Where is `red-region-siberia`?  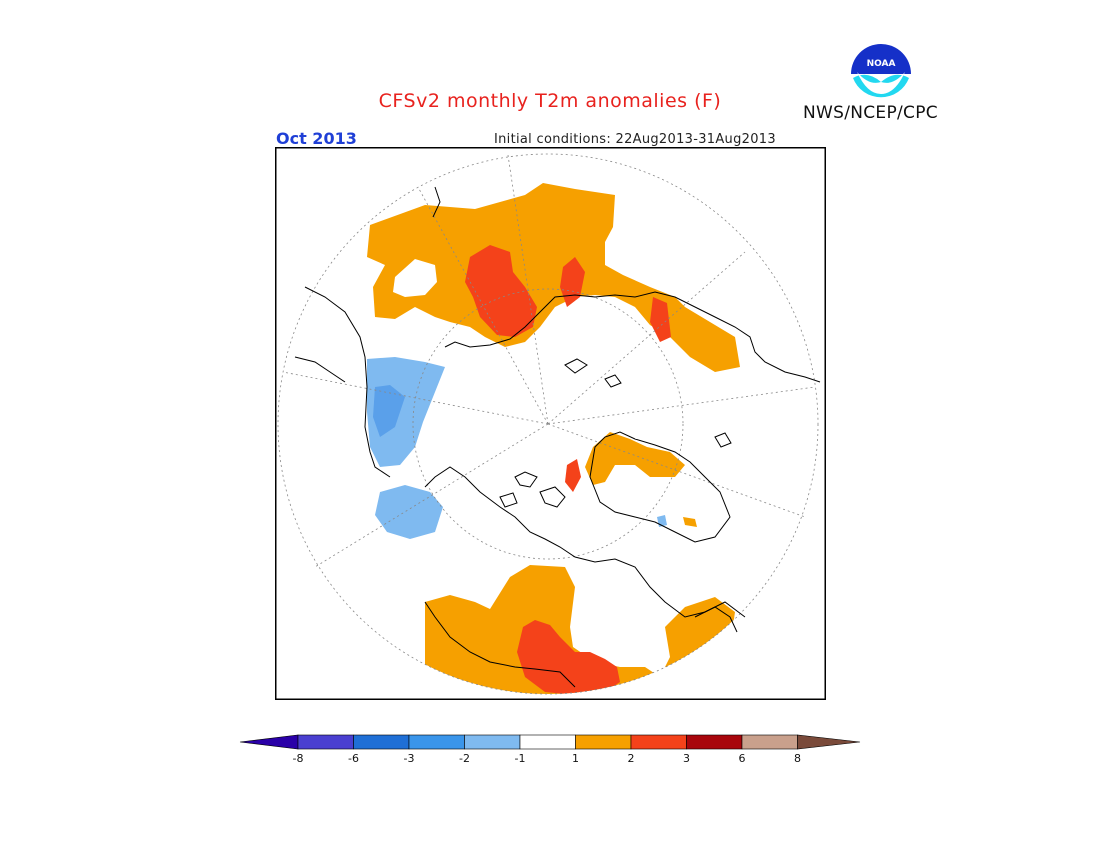 red-region-siberia is located at coordinates (501, 291).